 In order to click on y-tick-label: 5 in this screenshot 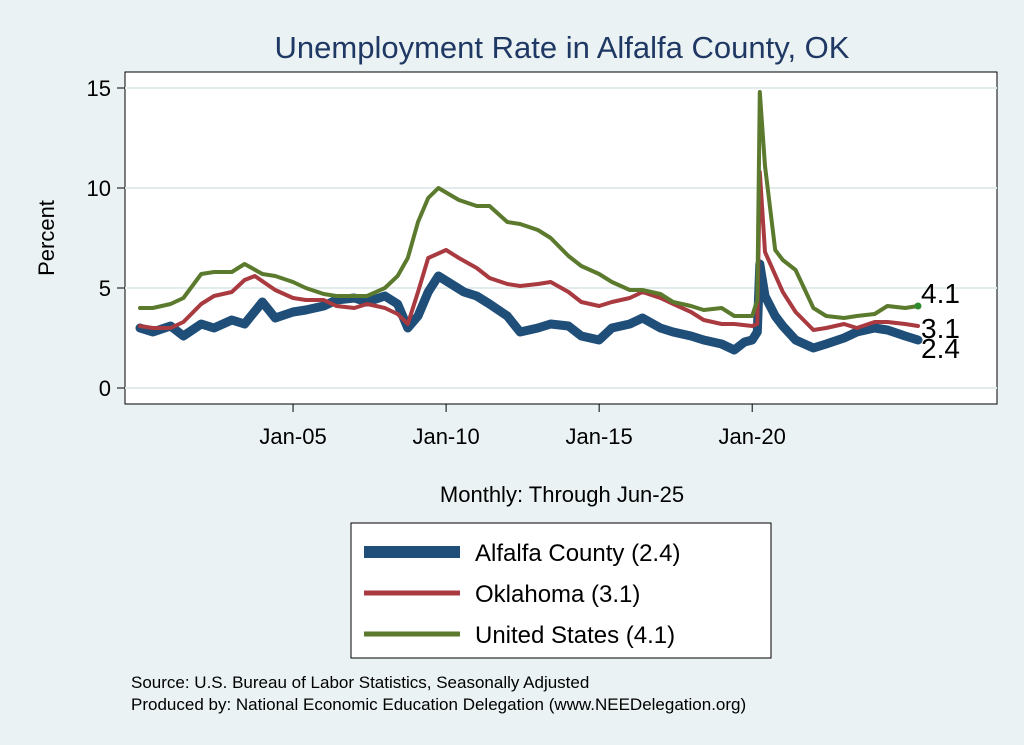, I will do `click(105, 288)`.